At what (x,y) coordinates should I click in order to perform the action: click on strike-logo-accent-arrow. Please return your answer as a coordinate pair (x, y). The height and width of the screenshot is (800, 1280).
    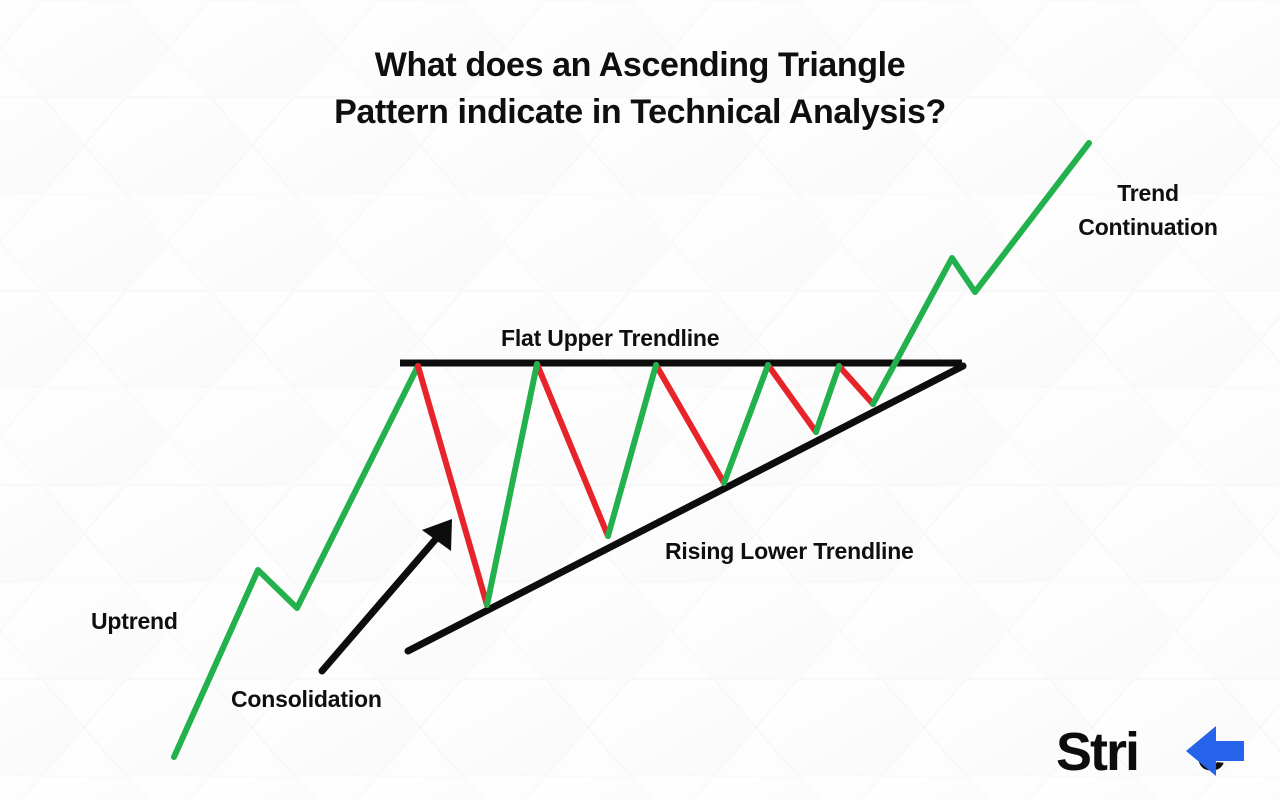
    Looking at the image, I should click on (1215, 751).